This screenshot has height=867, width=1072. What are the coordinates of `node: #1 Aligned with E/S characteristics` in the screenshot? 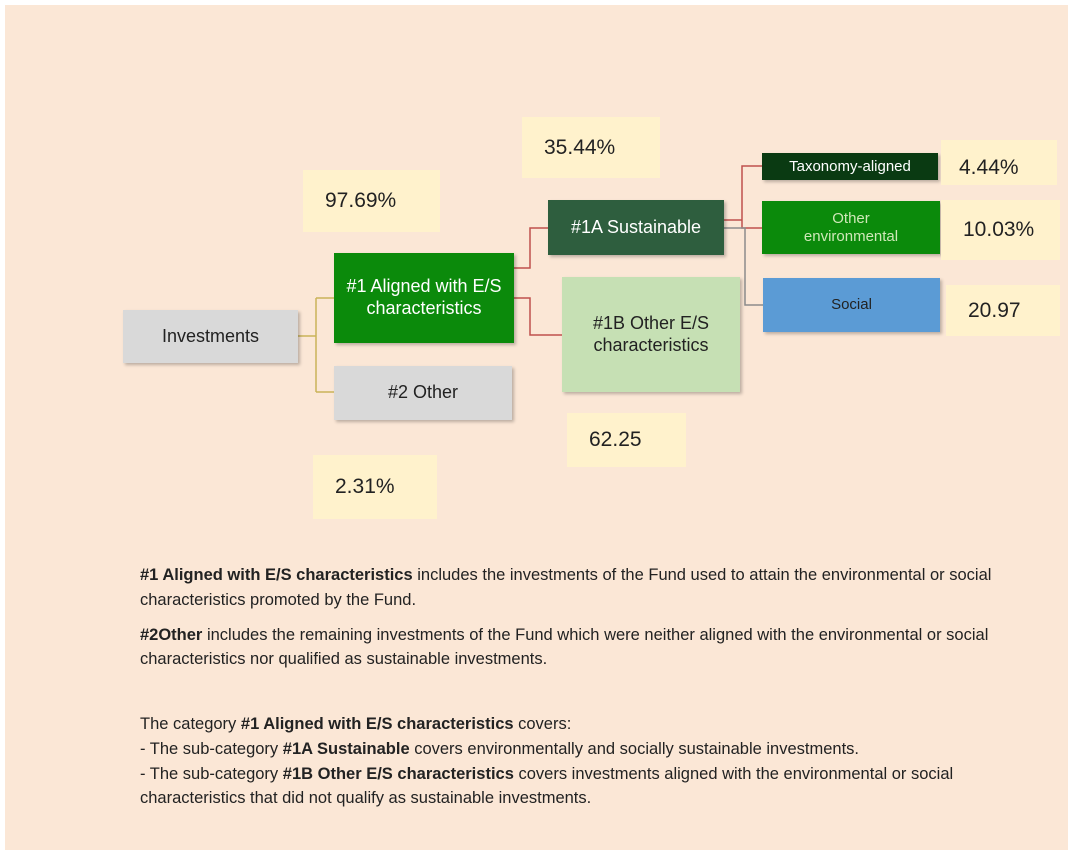 It's located at (424, 298).